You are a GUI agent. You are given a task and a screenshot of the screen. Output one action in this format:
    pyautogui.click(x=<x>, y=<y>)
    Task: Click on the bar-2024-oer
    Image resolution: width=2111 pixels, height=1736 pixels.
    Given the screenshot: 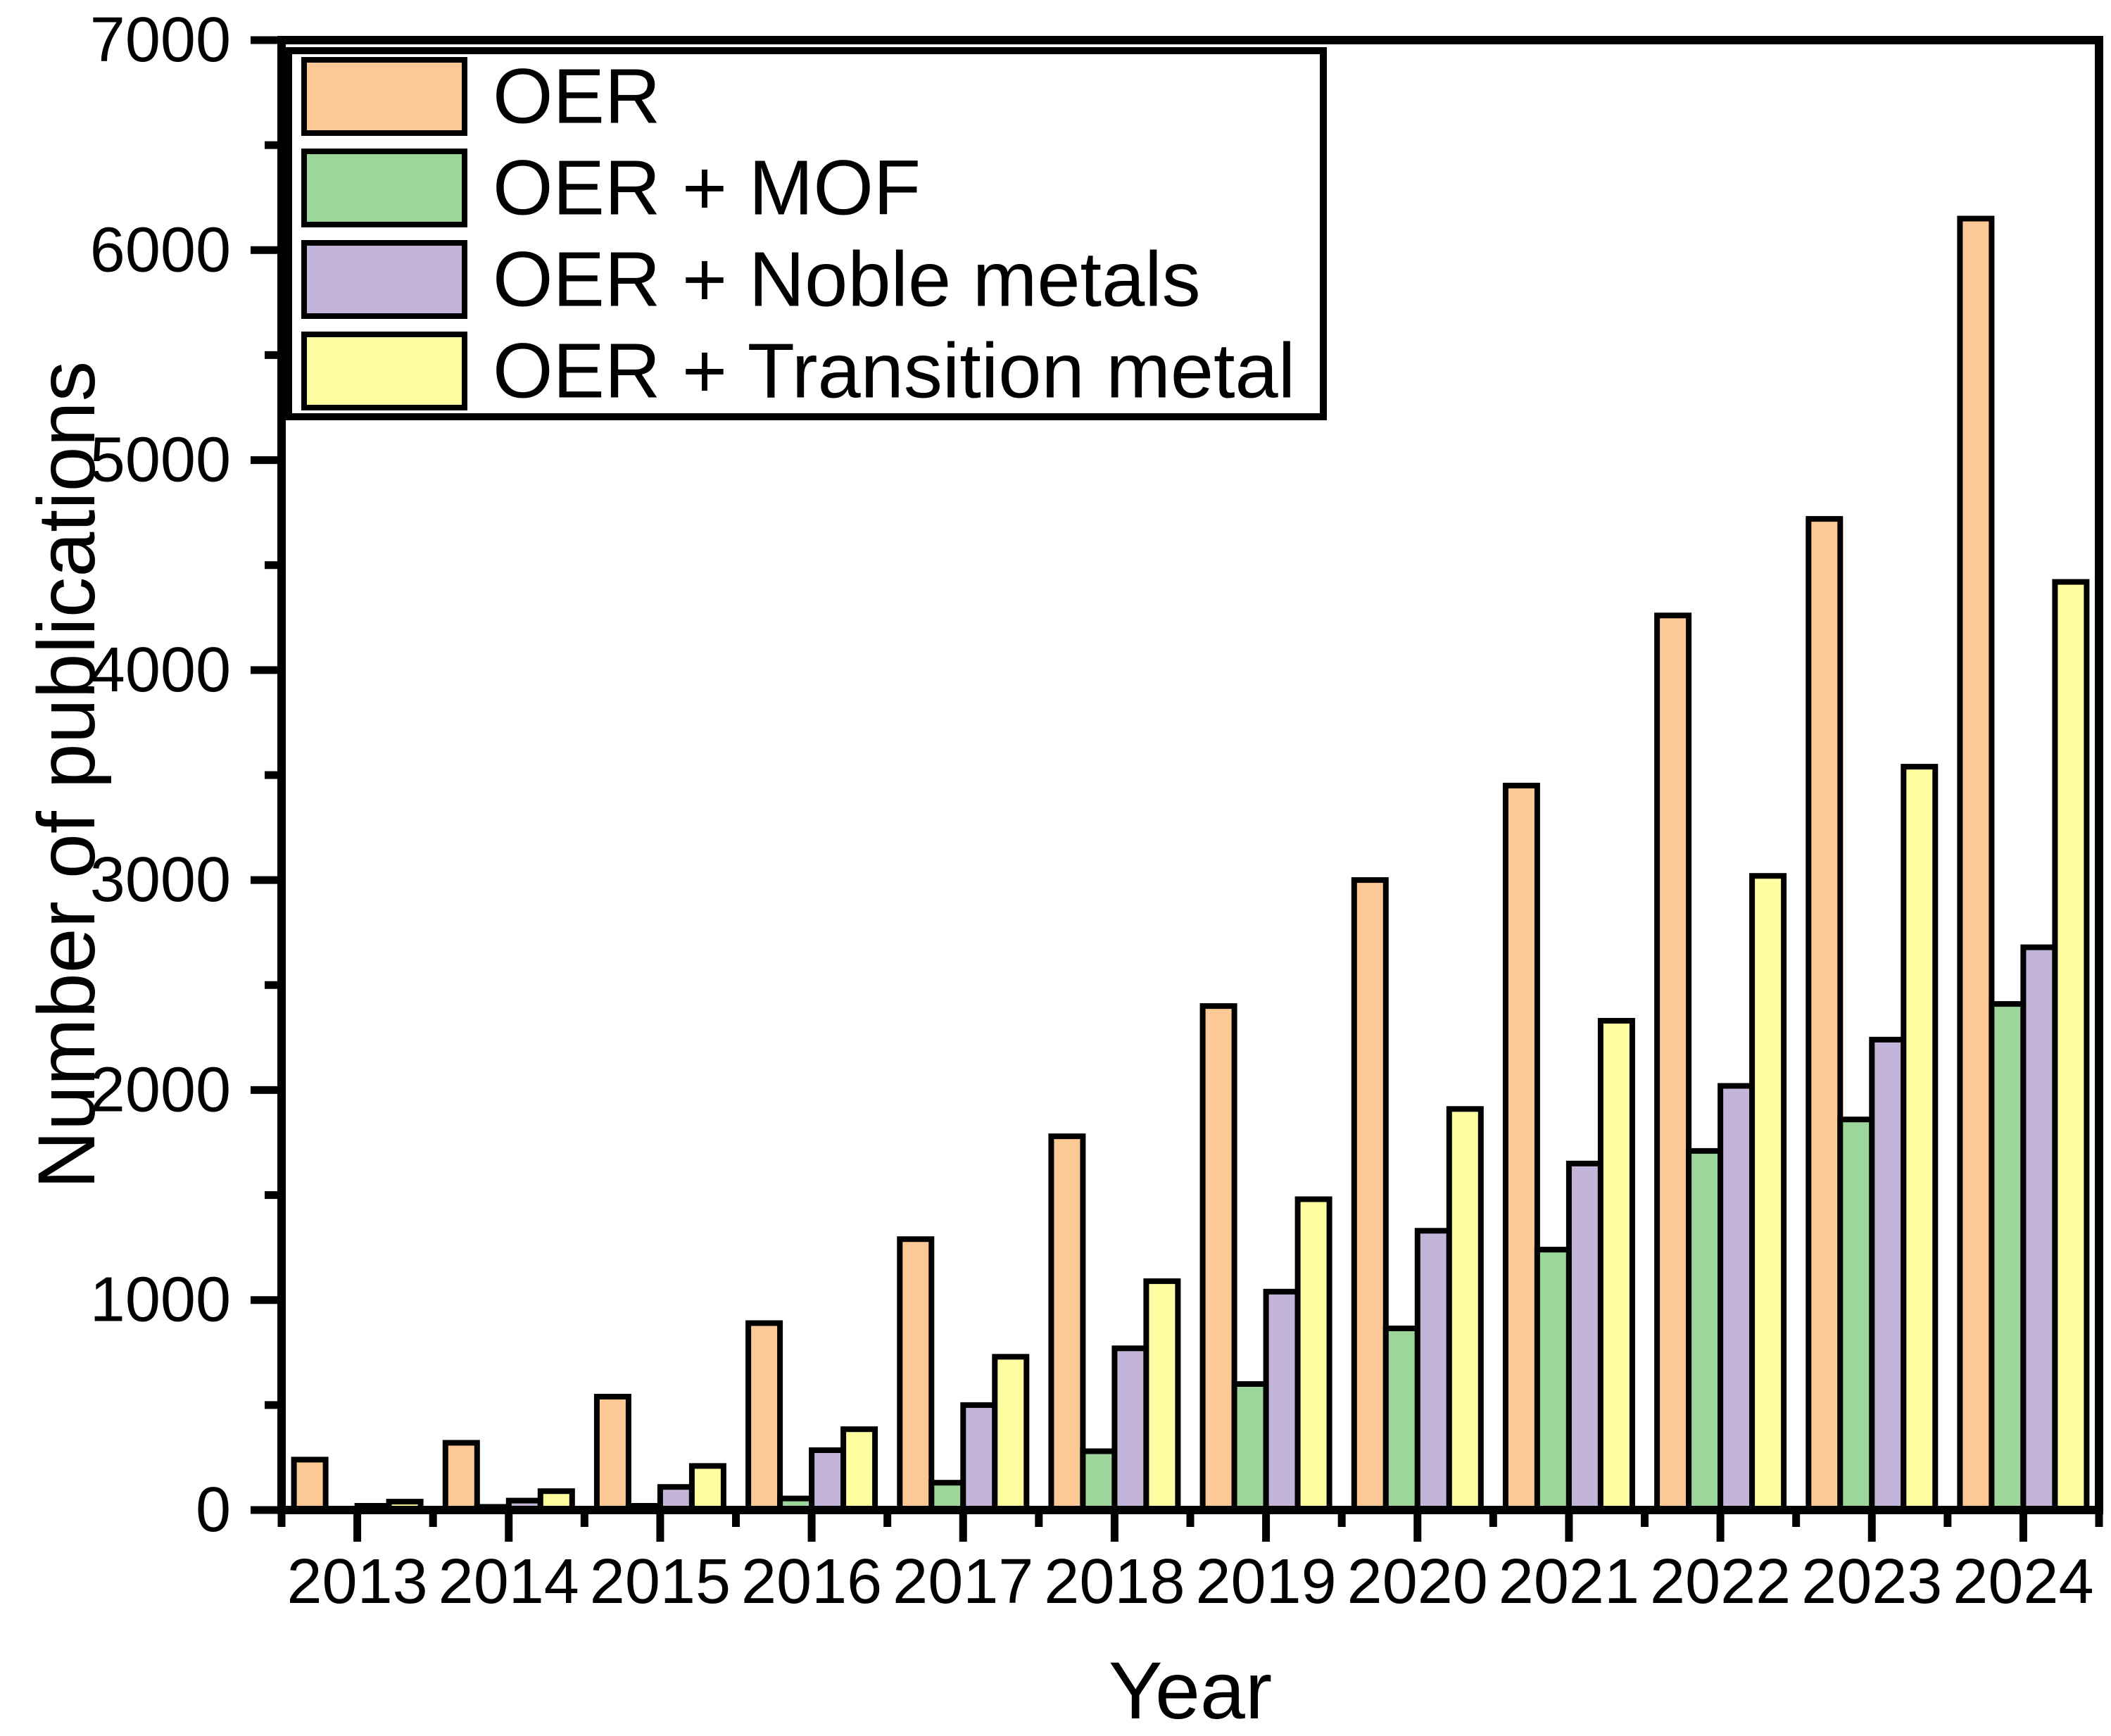 What is the action you would take?
    pyautogui.click(x=1976, y=864)
    